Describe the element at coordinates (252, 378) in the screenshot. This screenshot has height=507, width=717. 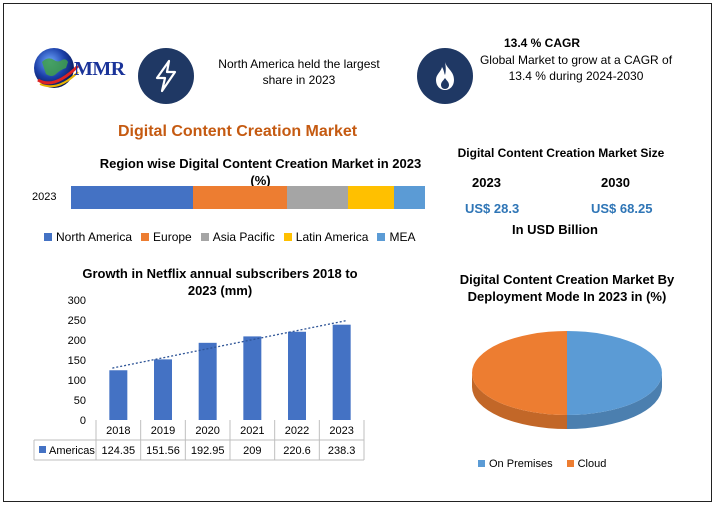
I see `bar-2021` at that location.